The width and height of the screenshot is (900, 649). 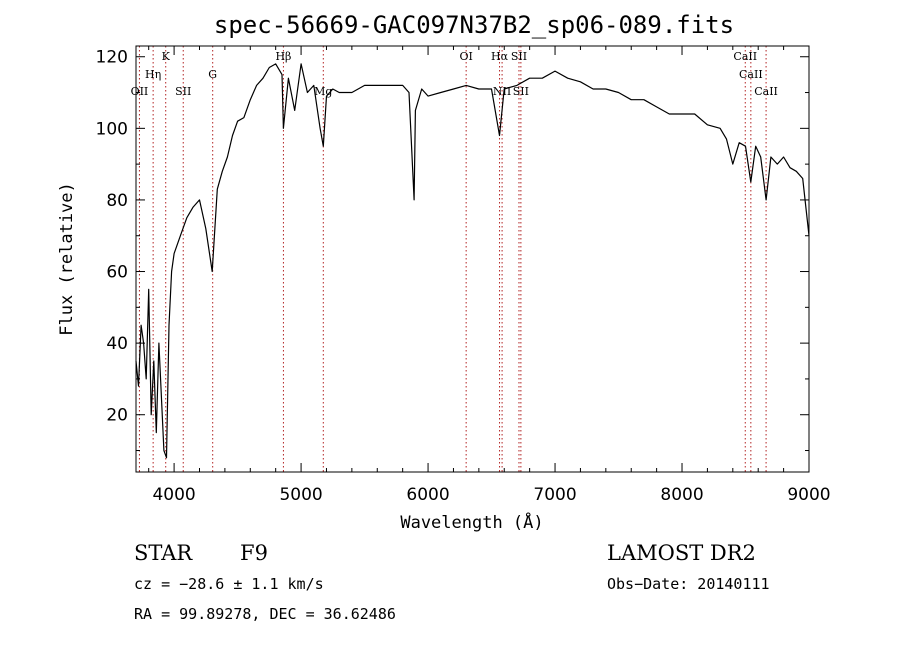 I want to click on y-tick-label: 60, so click(x=117, y=273).